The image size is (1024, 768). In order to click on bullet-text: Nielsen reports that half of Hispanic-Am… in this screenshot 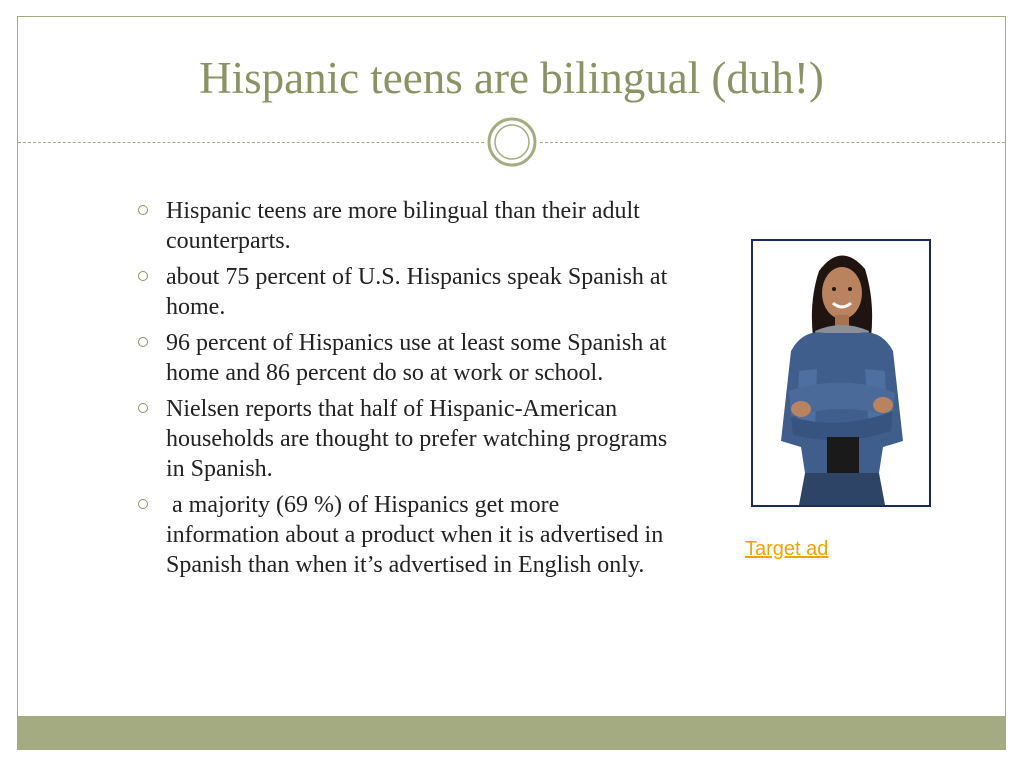, I will do `click(417, 439)`.